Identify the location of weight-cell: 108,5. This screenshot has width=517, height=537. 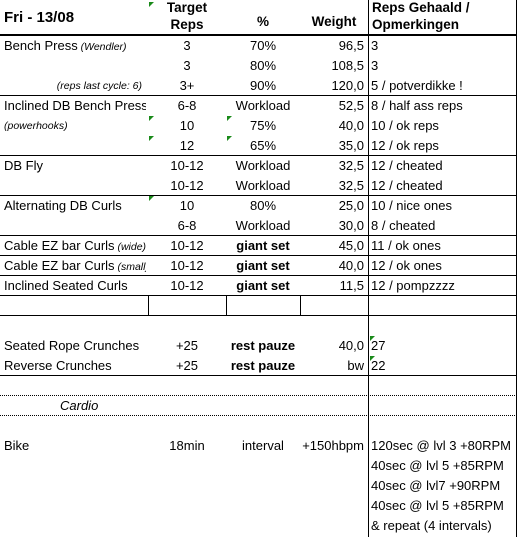
(347, 65).